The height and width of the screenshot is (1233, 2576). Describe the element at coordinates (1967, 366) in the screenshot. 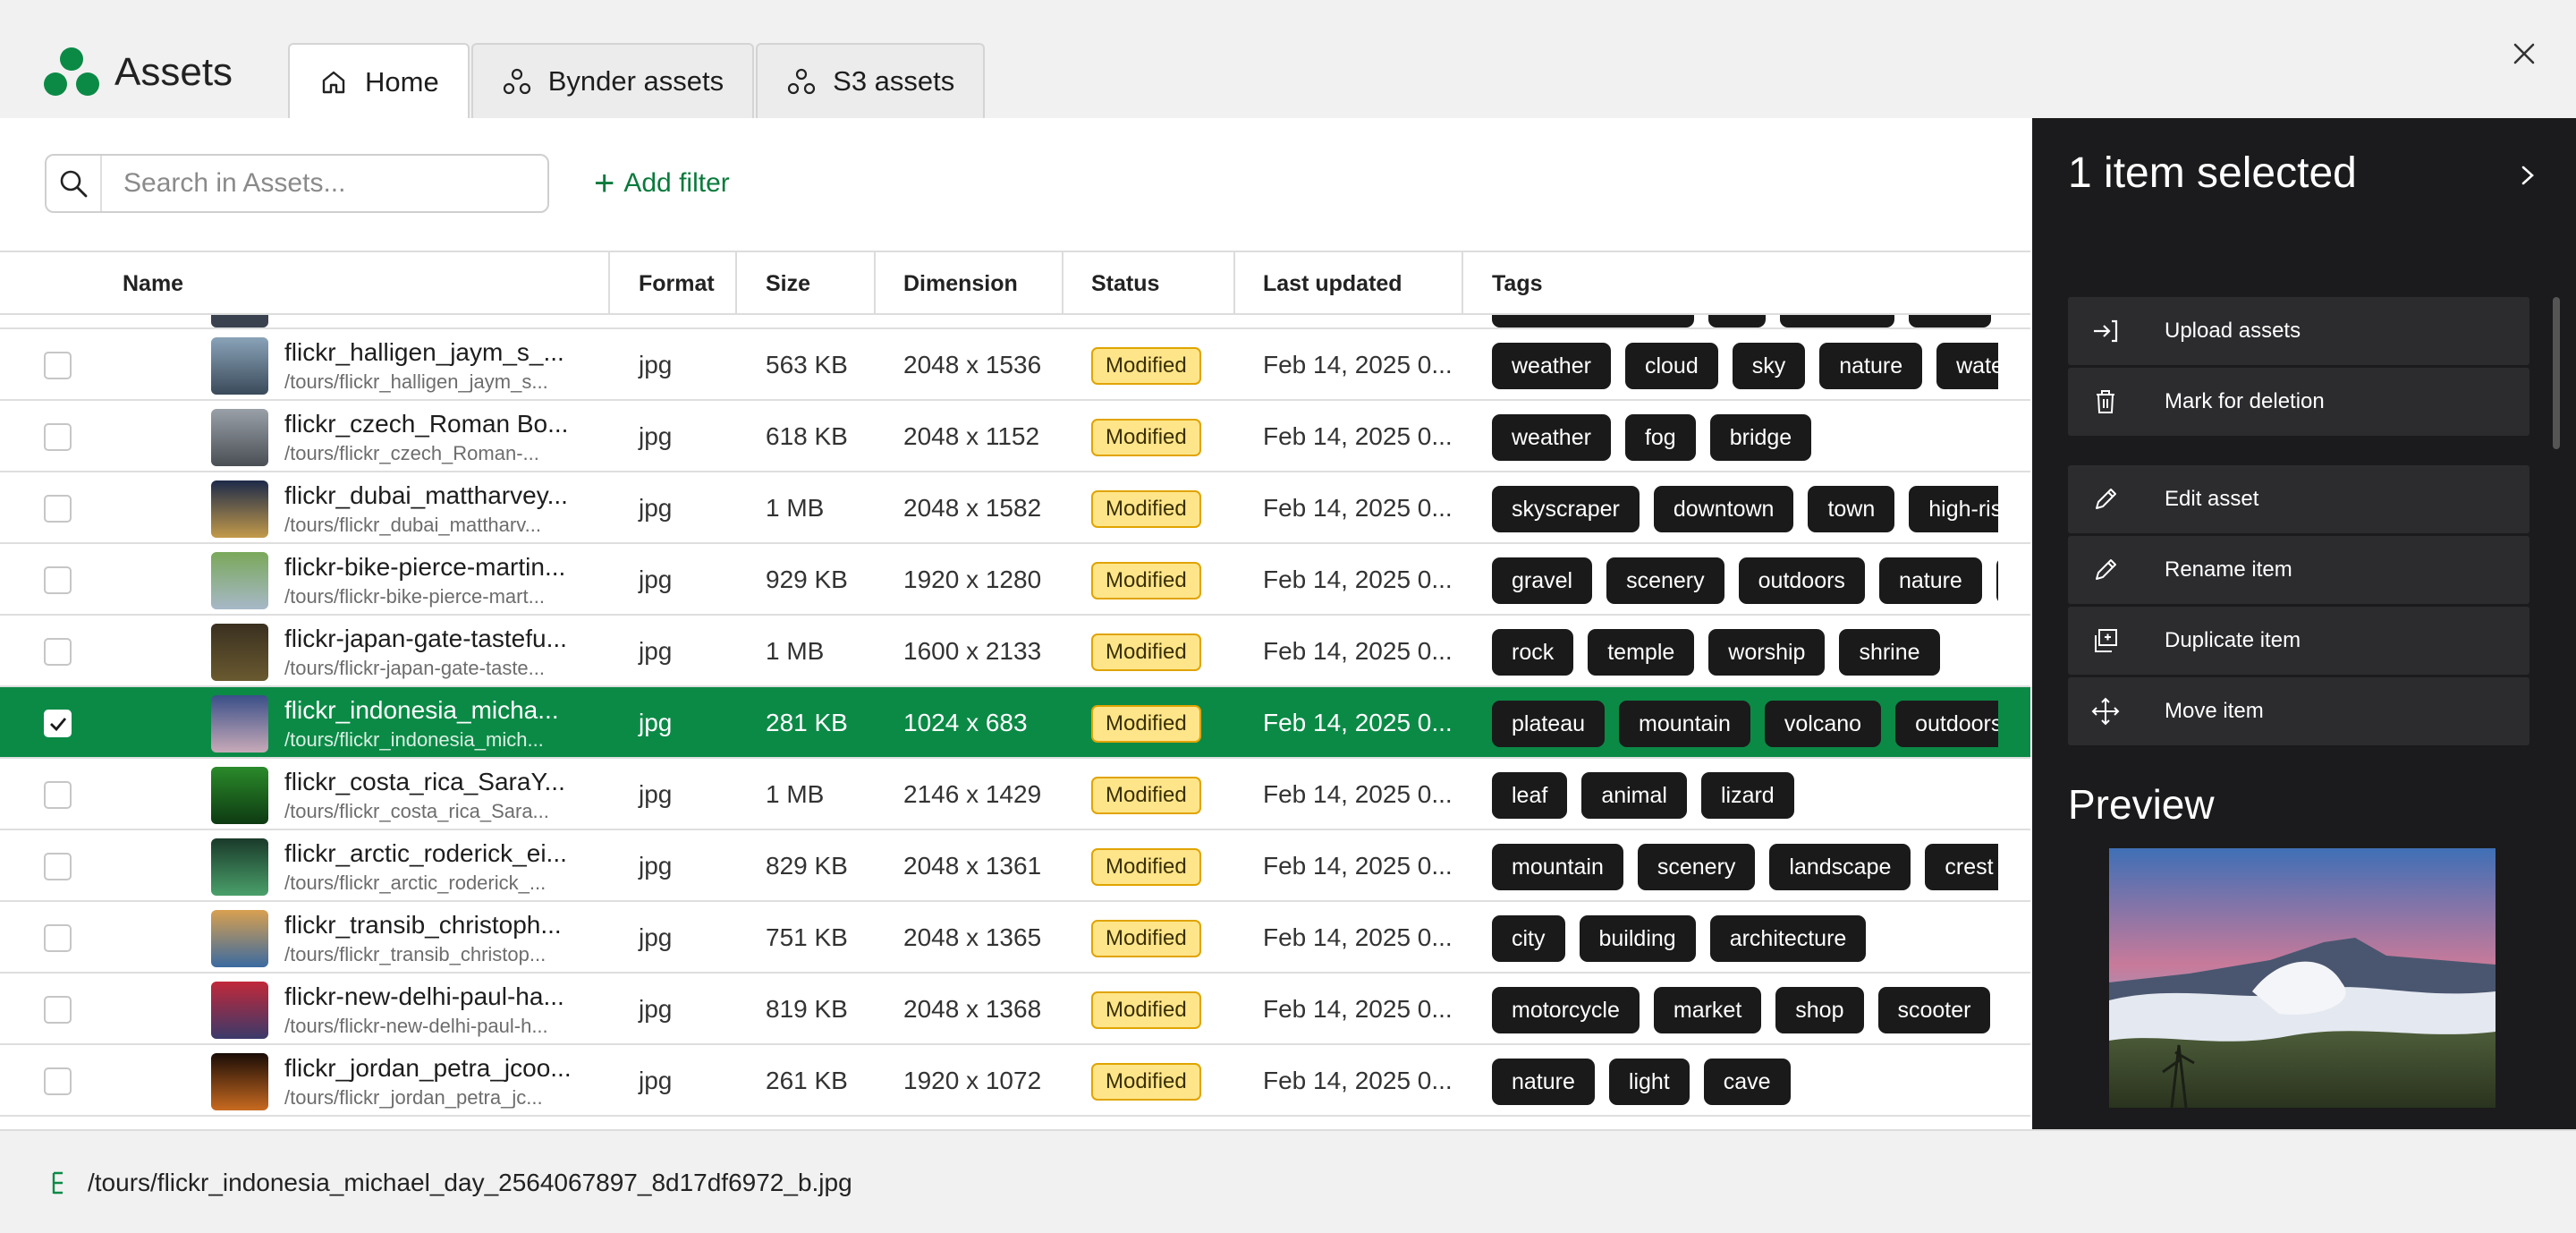

I see `tag: water` at that location.